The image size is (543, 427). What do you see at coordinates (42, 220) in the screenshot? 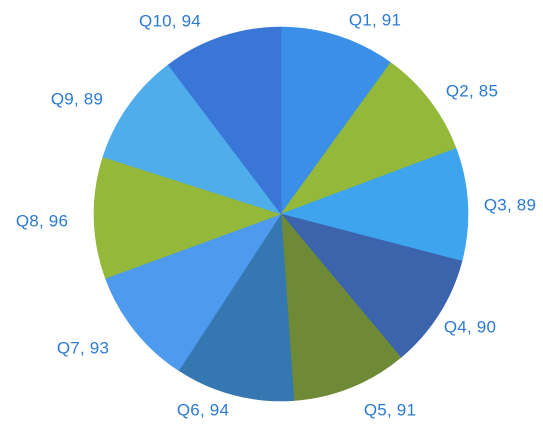
I see `pie-label-q8: Q8, 96` at bounding box center [42, 220].